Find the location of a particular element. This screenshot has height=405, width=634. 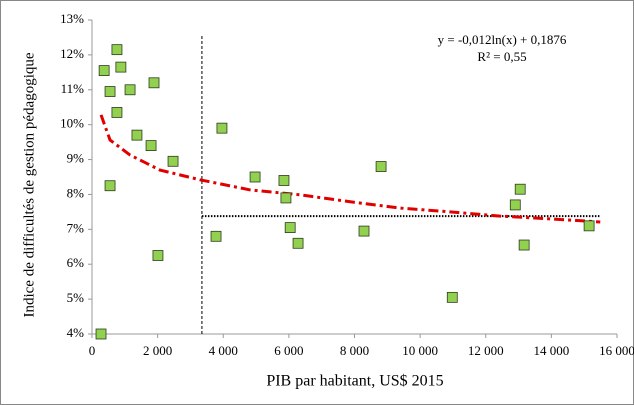

x-tick-label: 2 000 is located at coordinates (157, 350).